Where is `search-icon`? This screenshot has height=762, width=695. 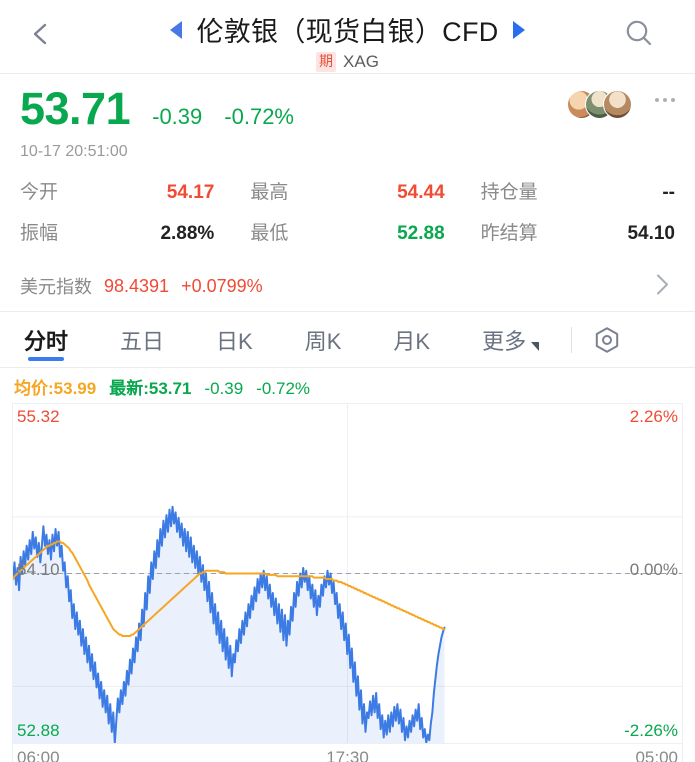 search-icon is located at coordinates (639, 33).